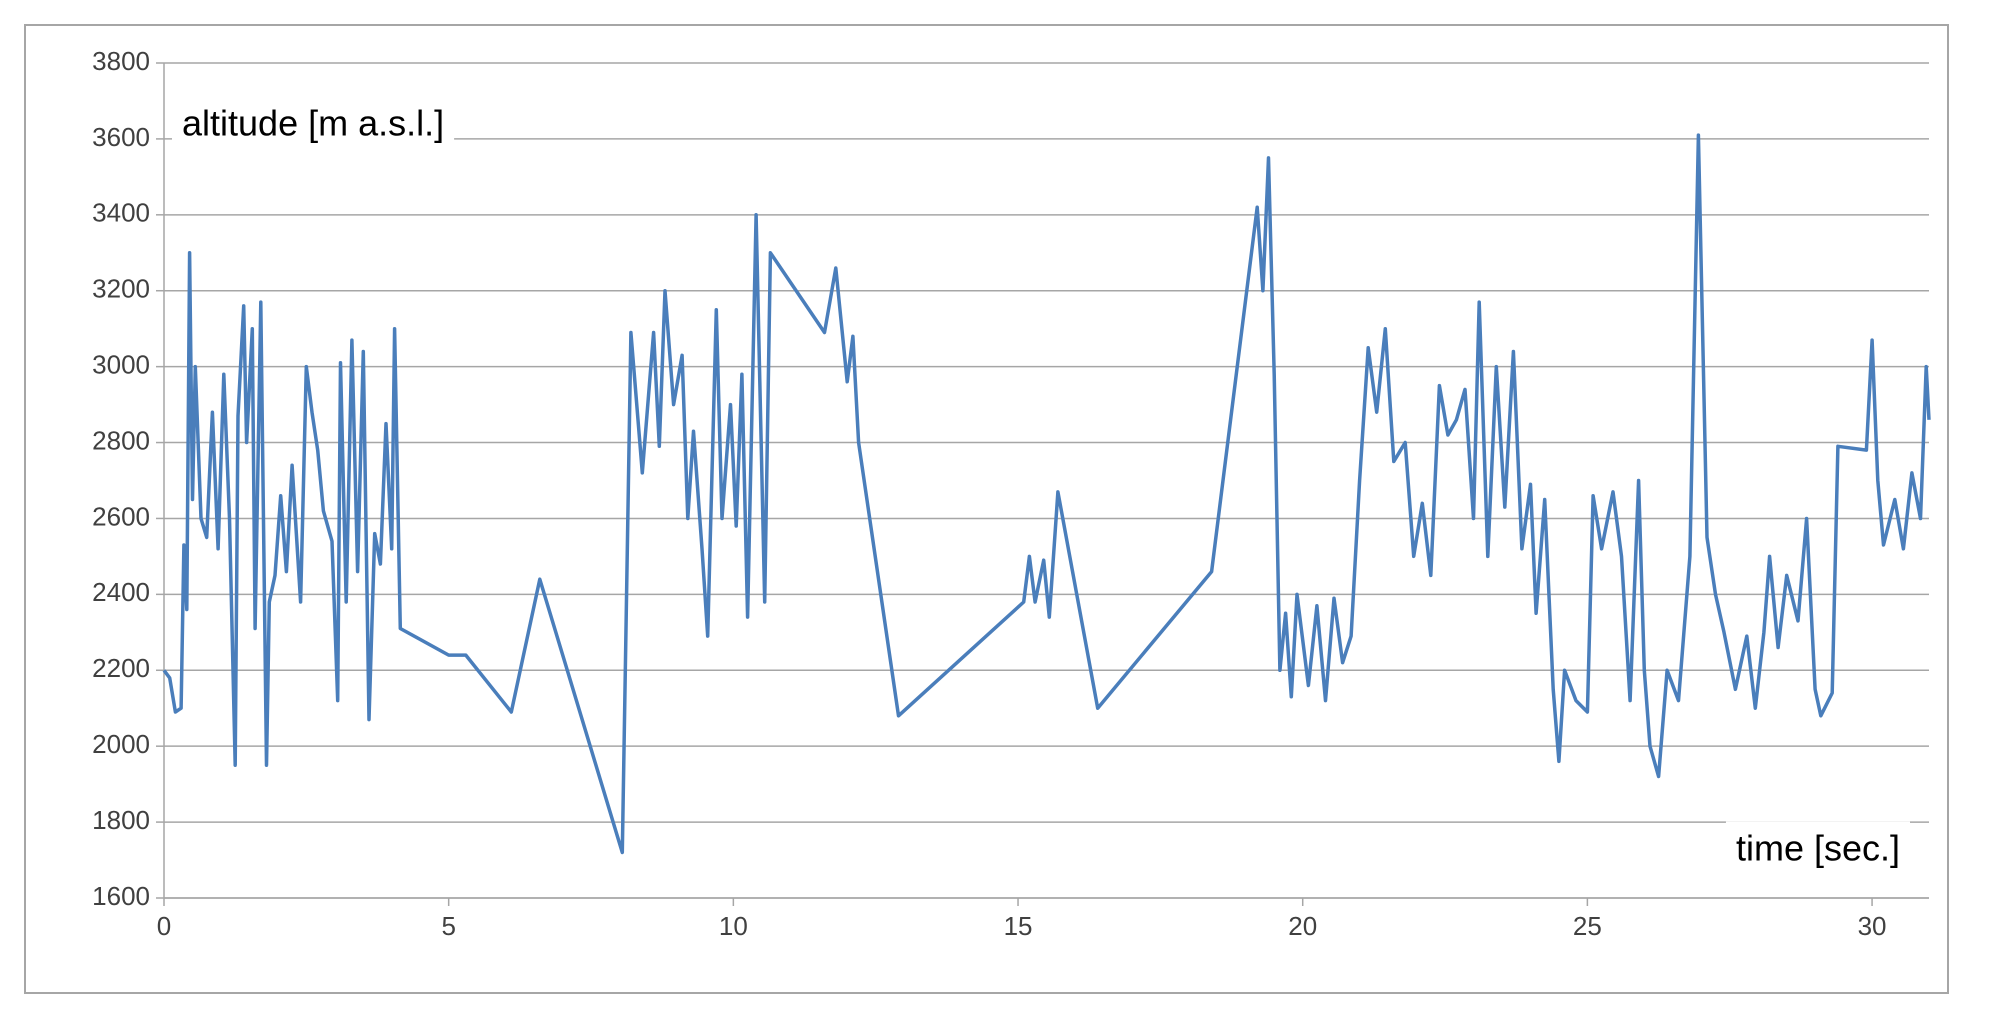 This screenshot has width=1993, height=1021. What do you see at coordinates (121, 896) in the screenshot?
I see `y-tick-label: 1600` at bounding box center [121, 896].